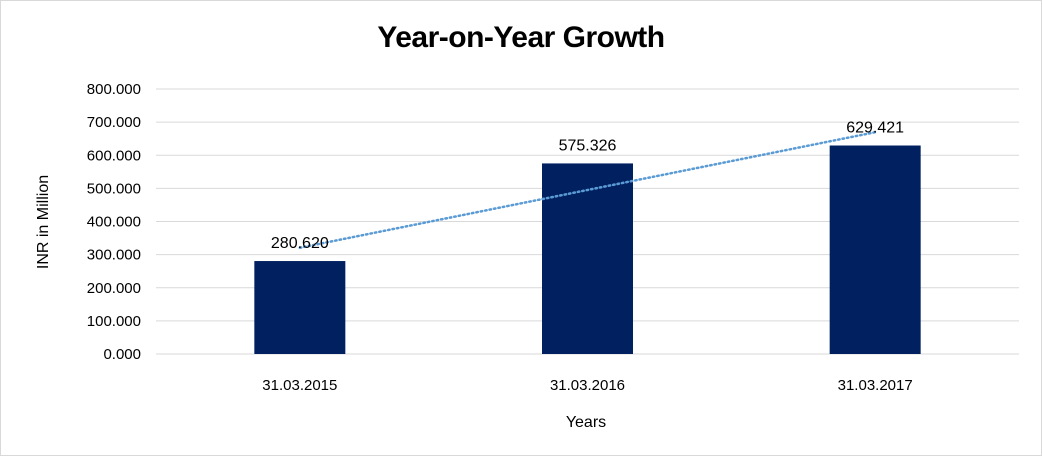 The width and height of the screenshot is (1042, 456). Describe the element at coordinates (114, 288) in the screenshot. I see `y-tick-label: 200.000` at that location.